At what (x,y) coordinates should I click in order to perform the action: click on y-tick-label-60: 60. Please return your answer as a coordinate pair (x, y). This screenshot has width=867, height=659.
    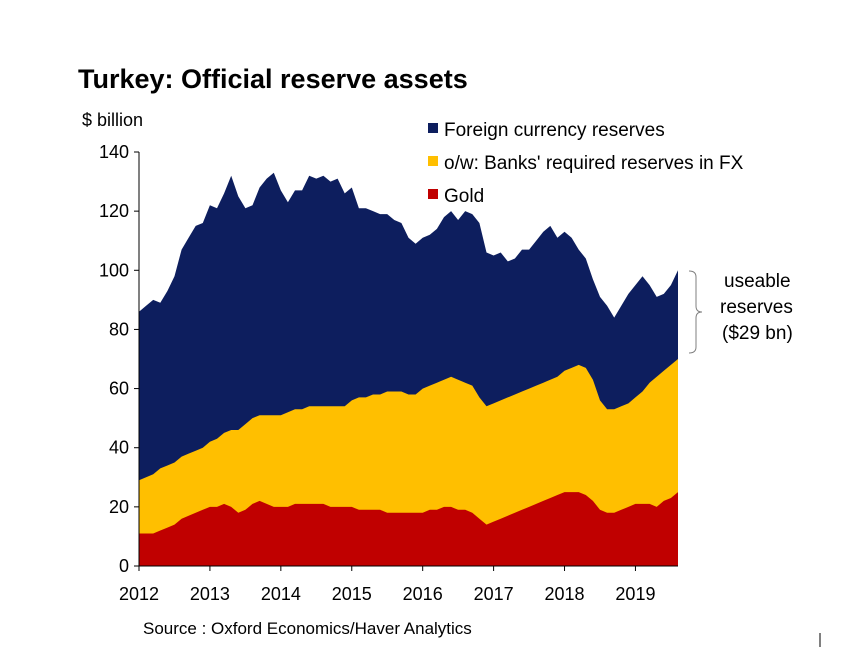
    Looking at the image, I should click on (119, 389).